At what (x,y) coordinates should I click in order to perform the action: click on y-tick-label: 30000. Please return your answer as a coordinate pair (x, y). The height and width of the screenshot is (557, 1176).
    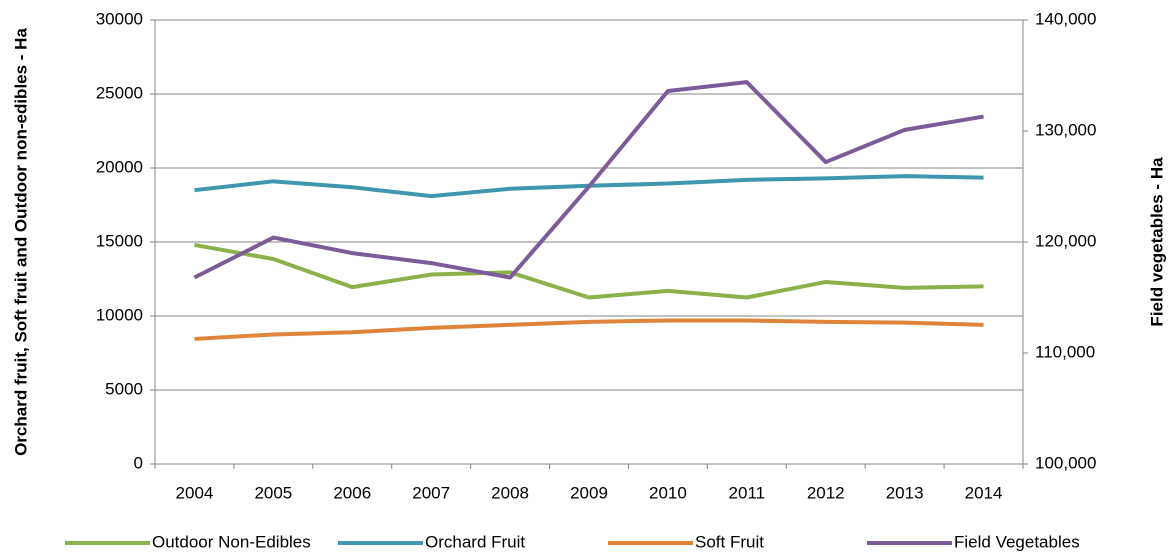
    Looking at the image, I should click on (119, 18).